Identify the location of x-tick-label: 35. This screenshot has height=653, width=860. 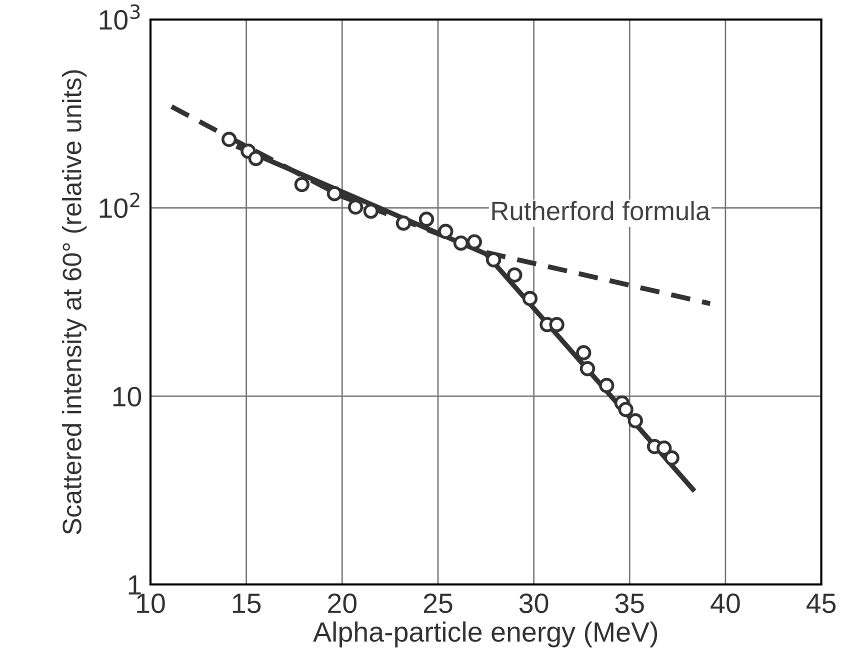
(629, 604).